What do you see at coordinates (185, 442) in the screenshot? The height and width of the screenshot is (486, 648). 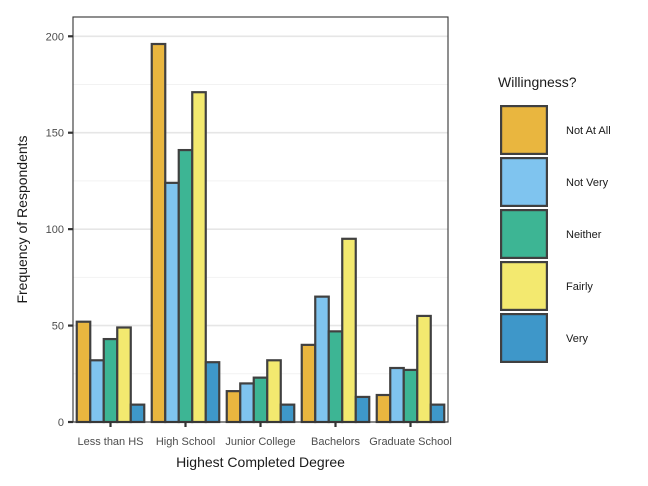 I see `x-tick-label: High School` at bounding box center [185, 442].